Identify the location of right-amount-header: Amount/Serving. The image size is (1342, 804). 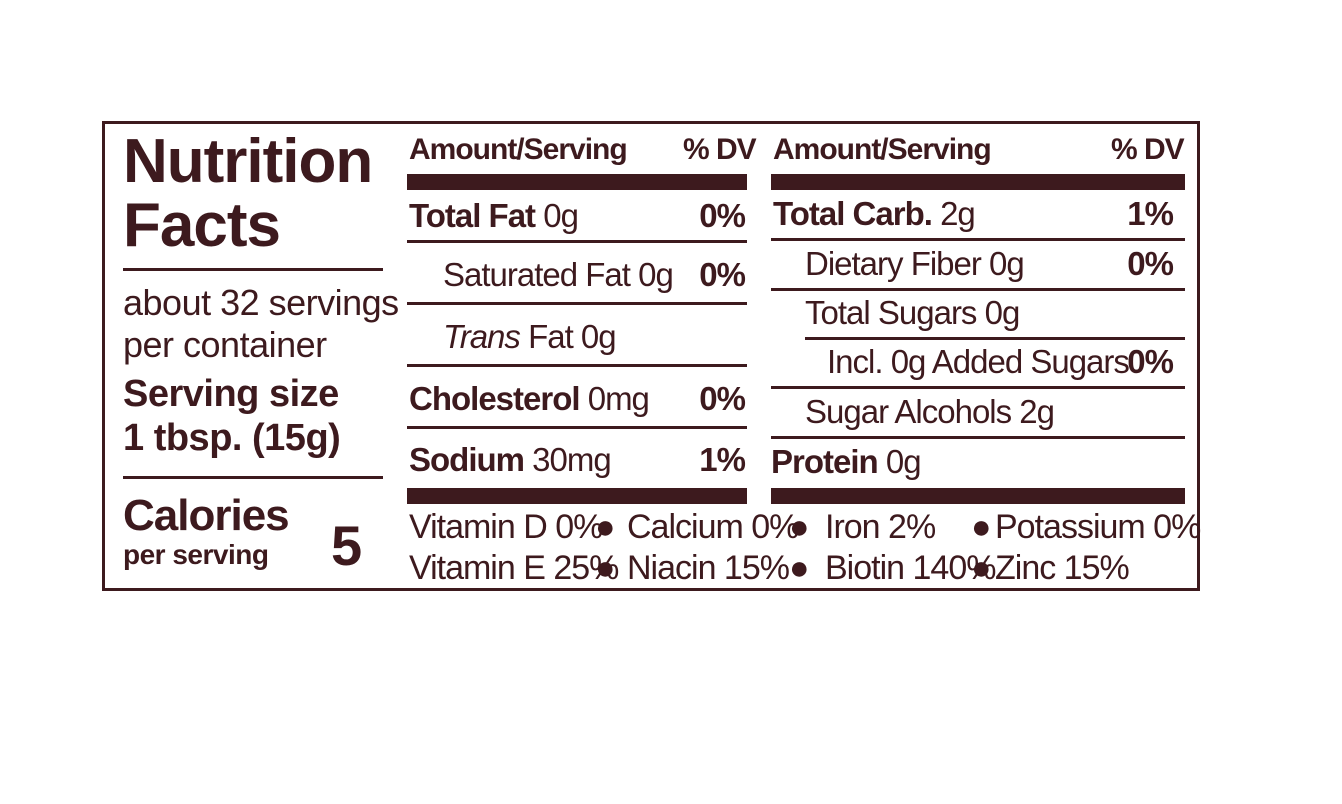
(882, 149).